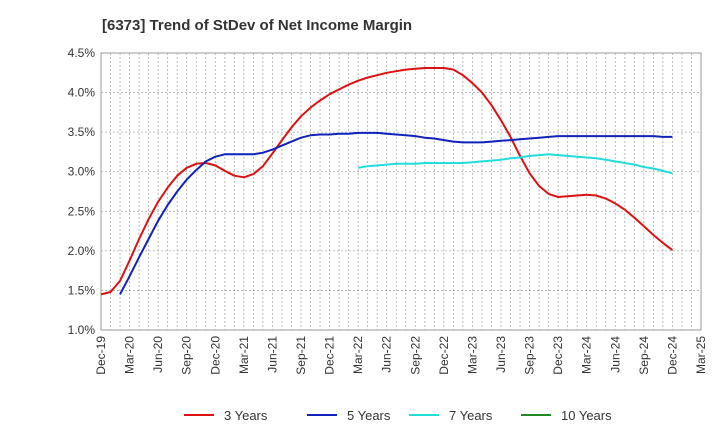  I want to click on y-tick-label: 4.5%, so click(82, 53).